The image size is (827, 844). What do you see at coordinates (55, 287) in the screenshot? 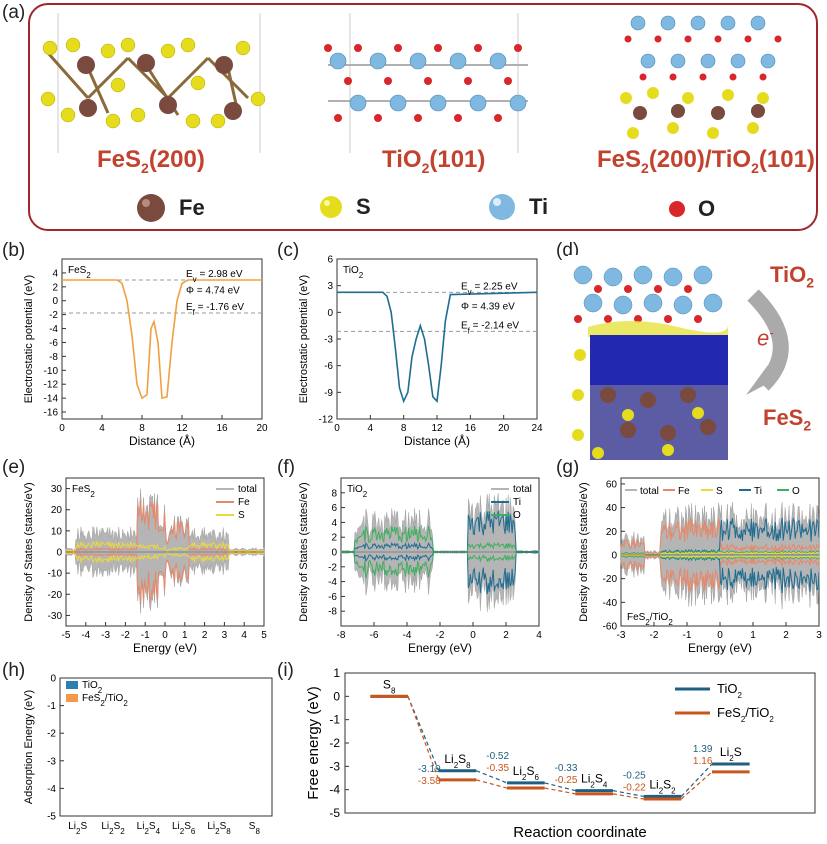
I see `chart-b-ytick-label-1: 2` at bounding box center [55, 287].